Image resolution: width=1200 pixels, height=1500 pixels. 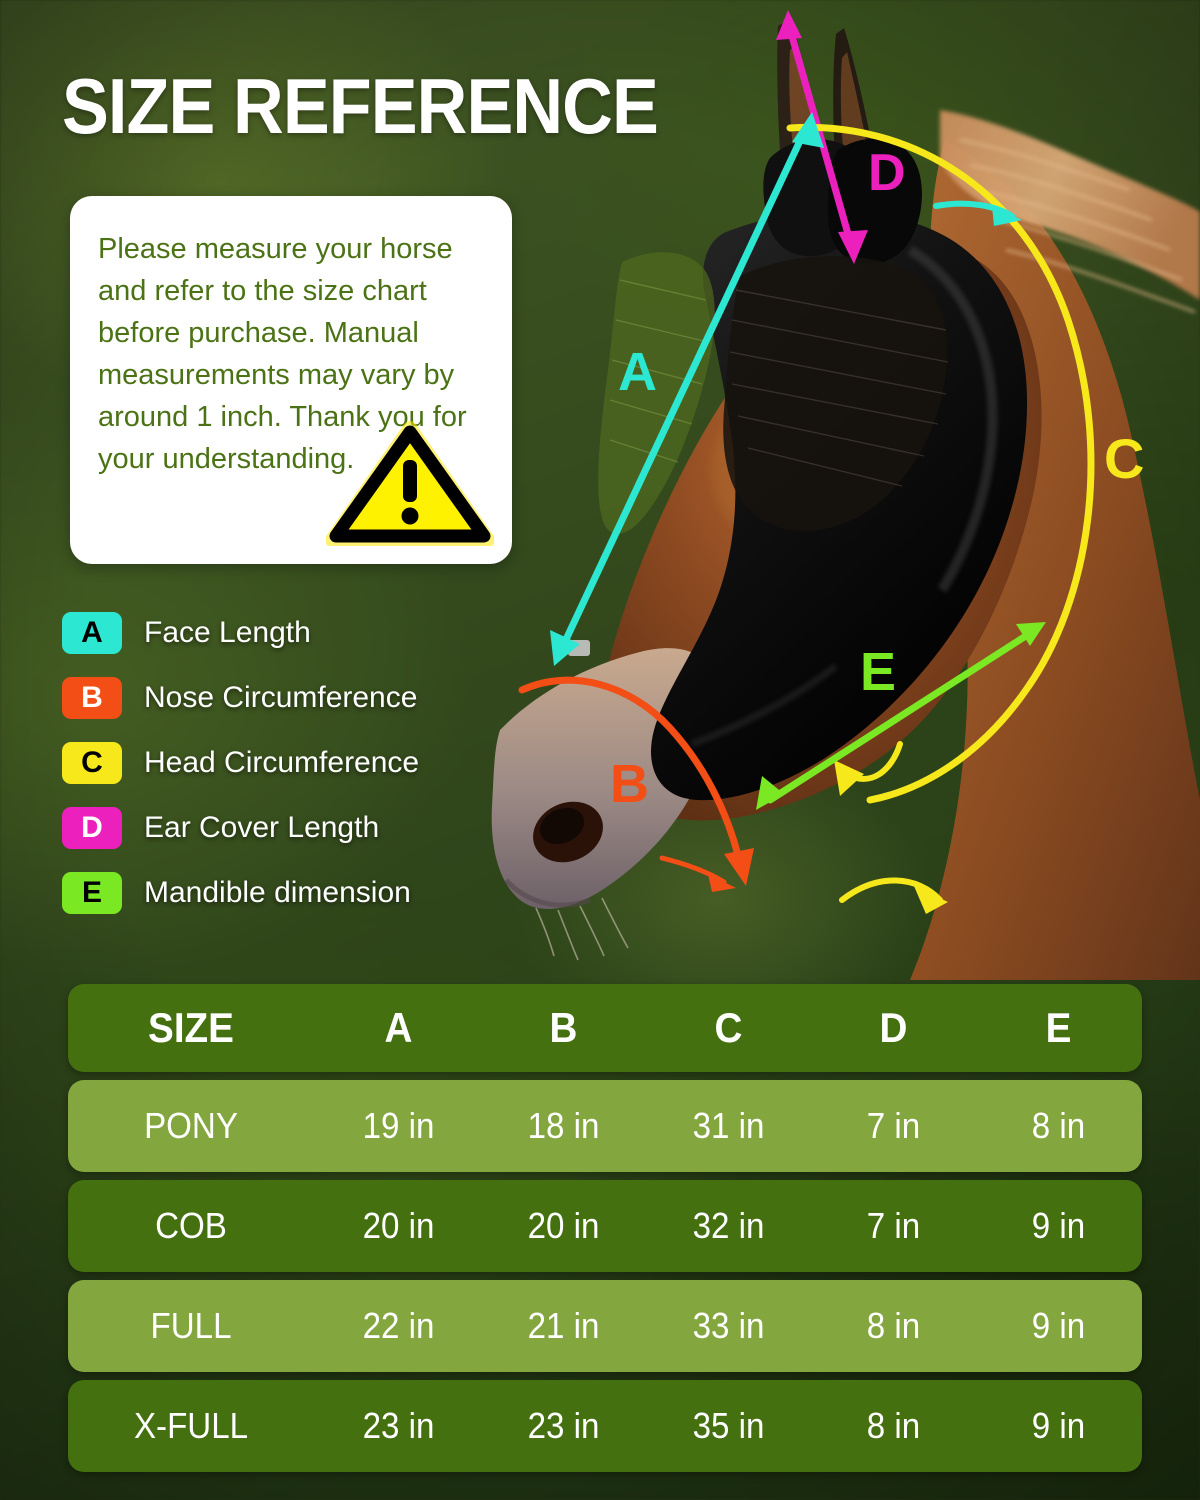 What do you see at coordinates (728, 1027) in the screenshot?
I see `column-header-c: C` at bounding box center [728, 1027].